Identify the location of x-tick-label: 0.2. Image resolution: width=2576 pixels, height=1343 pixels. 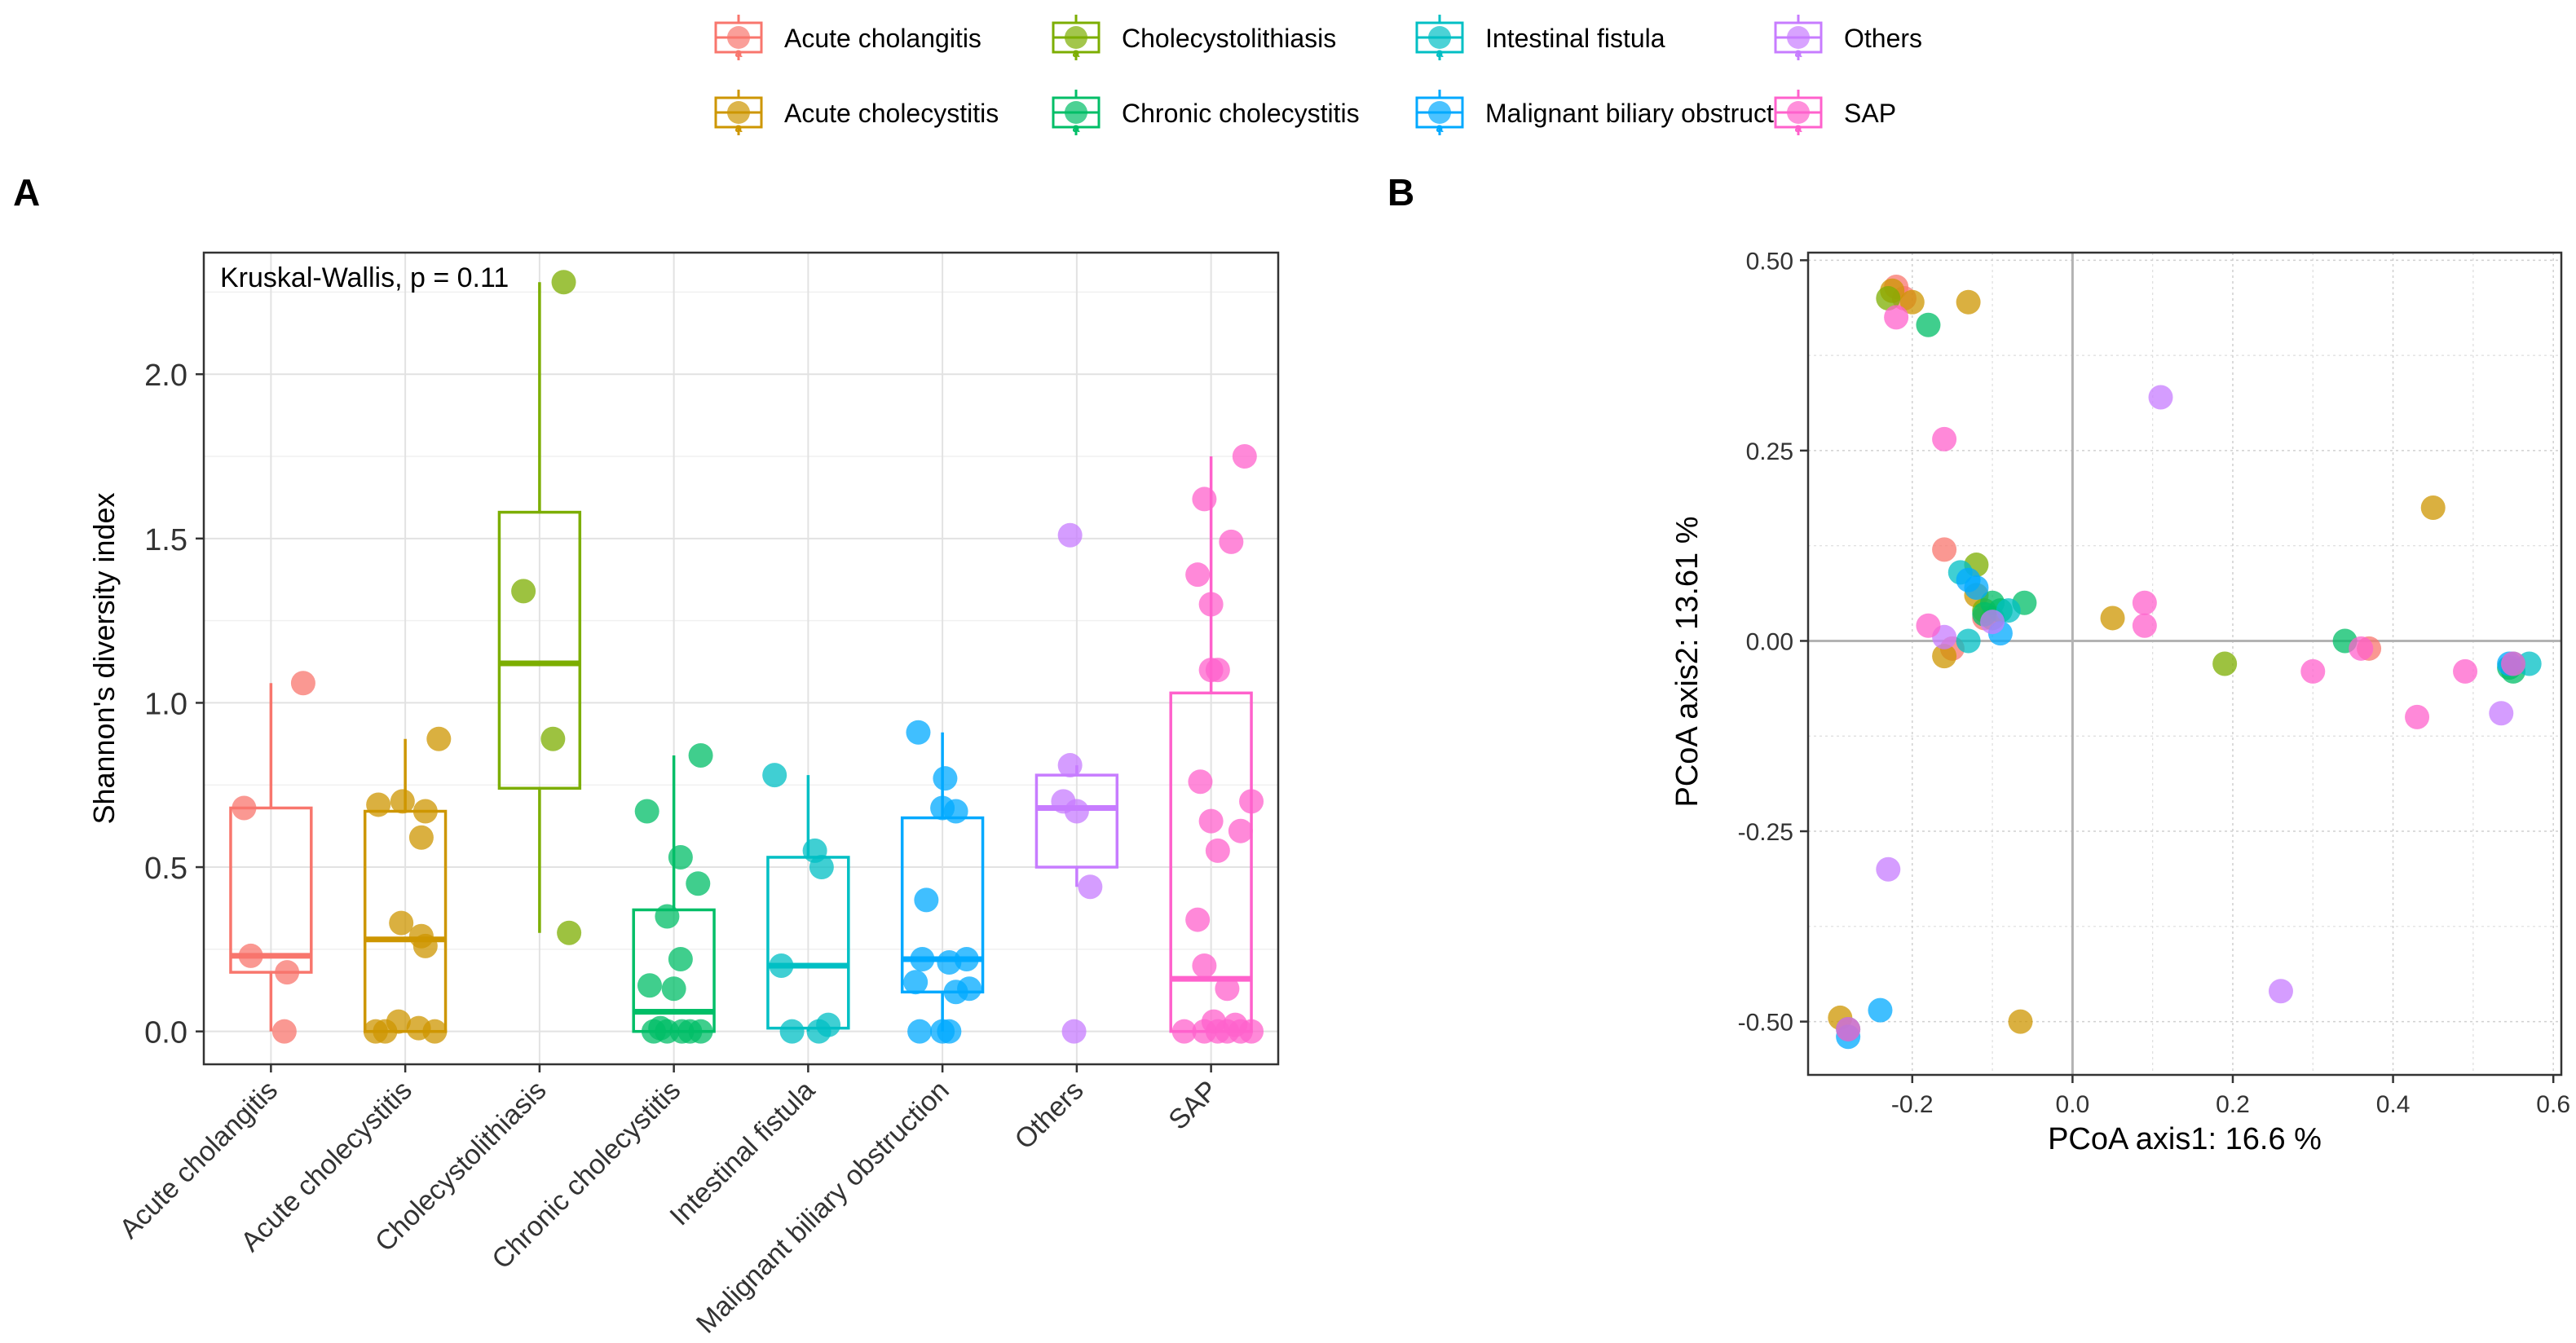
(2233, 1104).